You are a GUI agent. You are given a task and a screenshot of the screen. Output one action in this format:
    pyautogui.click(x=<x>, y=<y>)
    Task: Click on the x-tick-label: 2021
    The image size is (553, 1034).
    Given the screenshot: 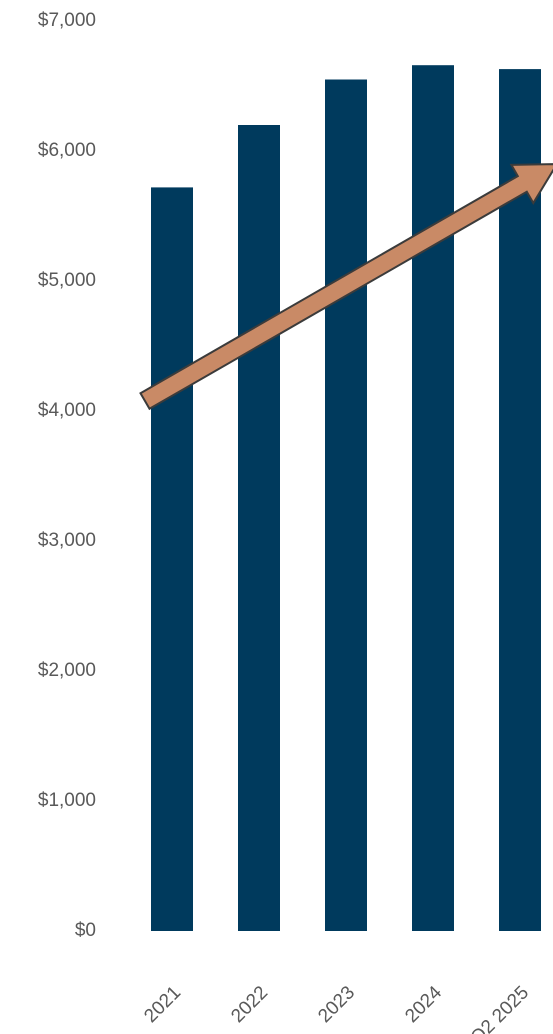 What is the action you would take?
    pyautogui.click(x=162, y=1004)
    